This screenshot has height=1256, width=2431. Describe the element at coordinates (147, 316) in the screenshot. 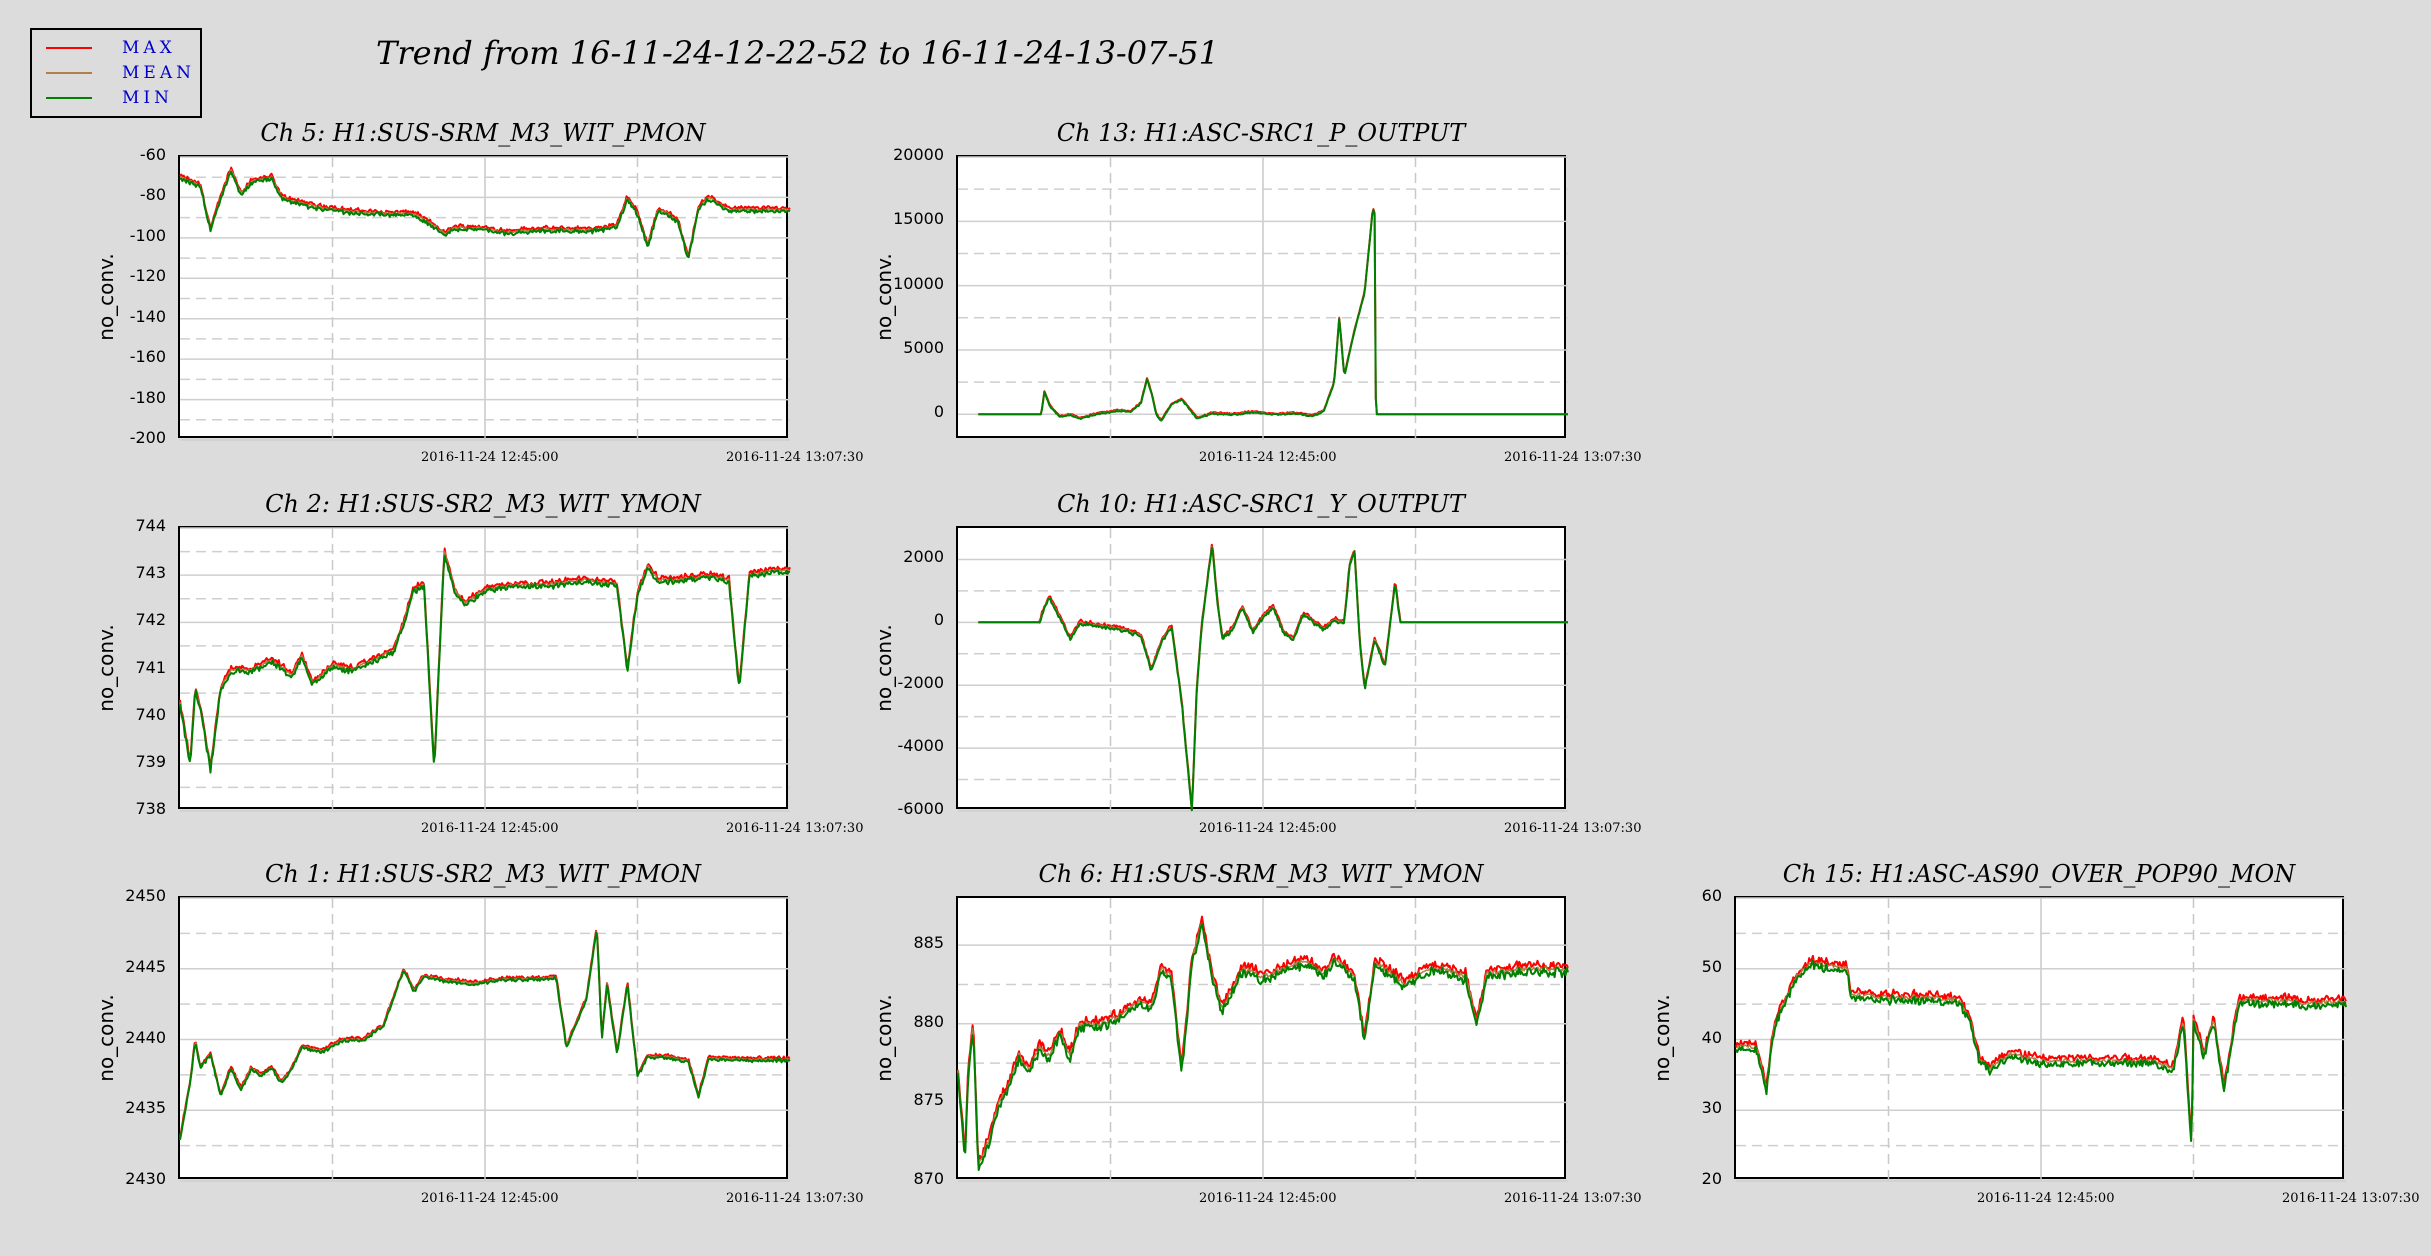

I see `y-tick-label: -140` at that location.